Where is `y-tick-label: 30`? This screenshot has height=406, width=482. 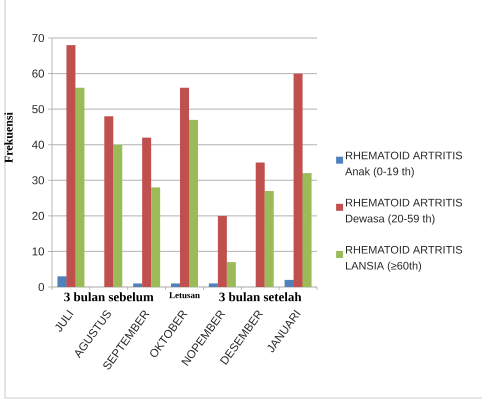 y-tick-label: 30 is located at coordinates (38, 180).